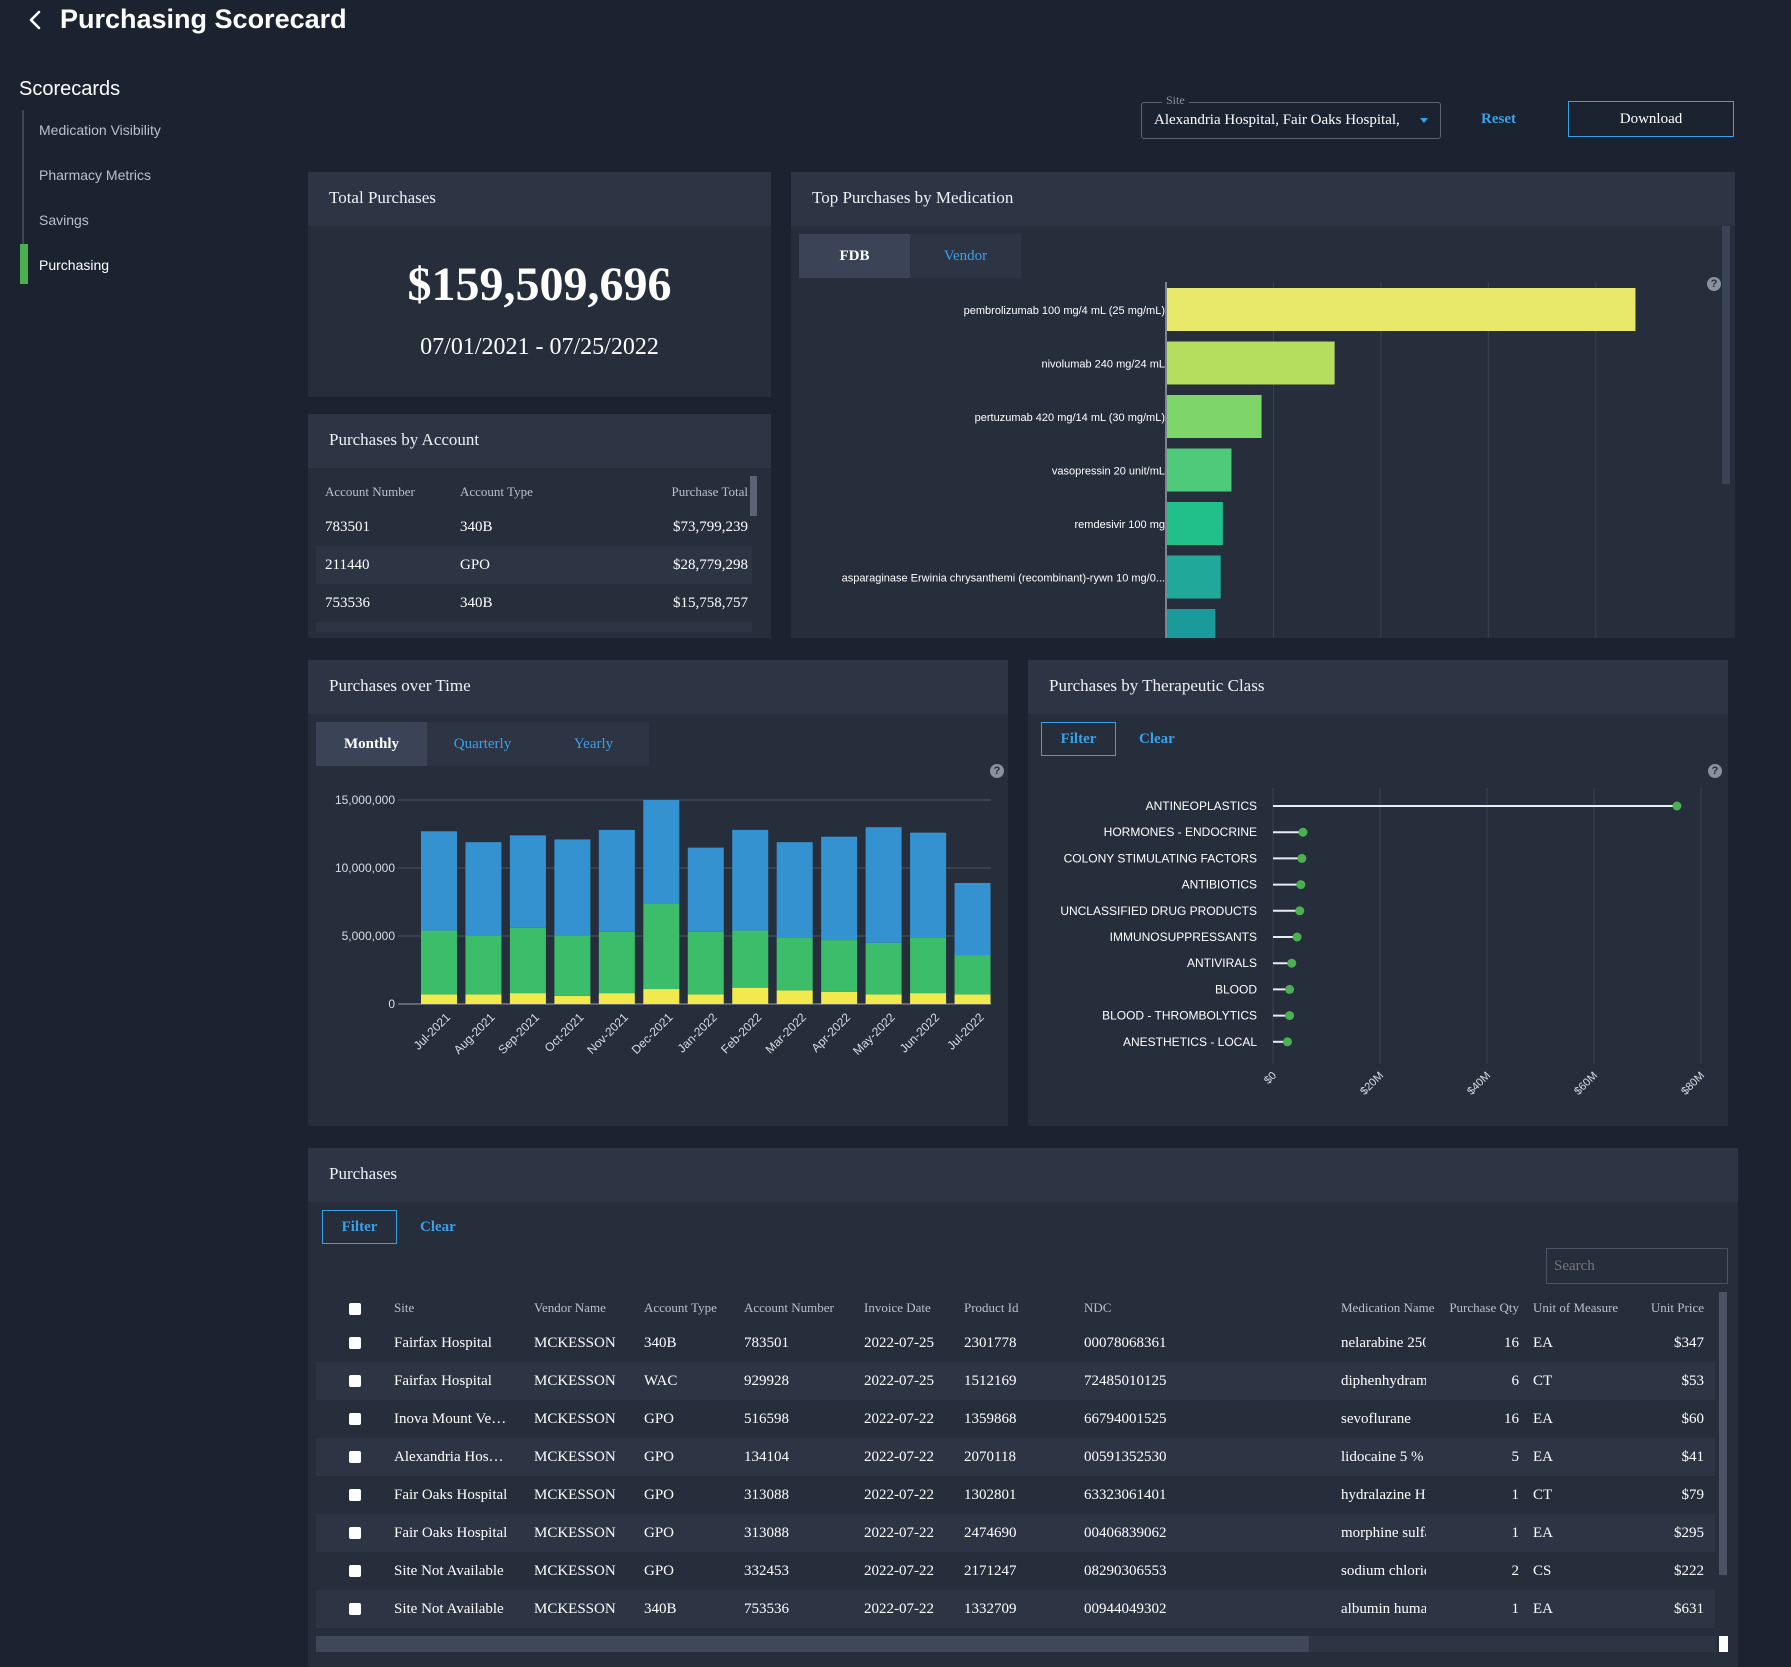  I want to click on caret-down-icon, so click(1424, 120).